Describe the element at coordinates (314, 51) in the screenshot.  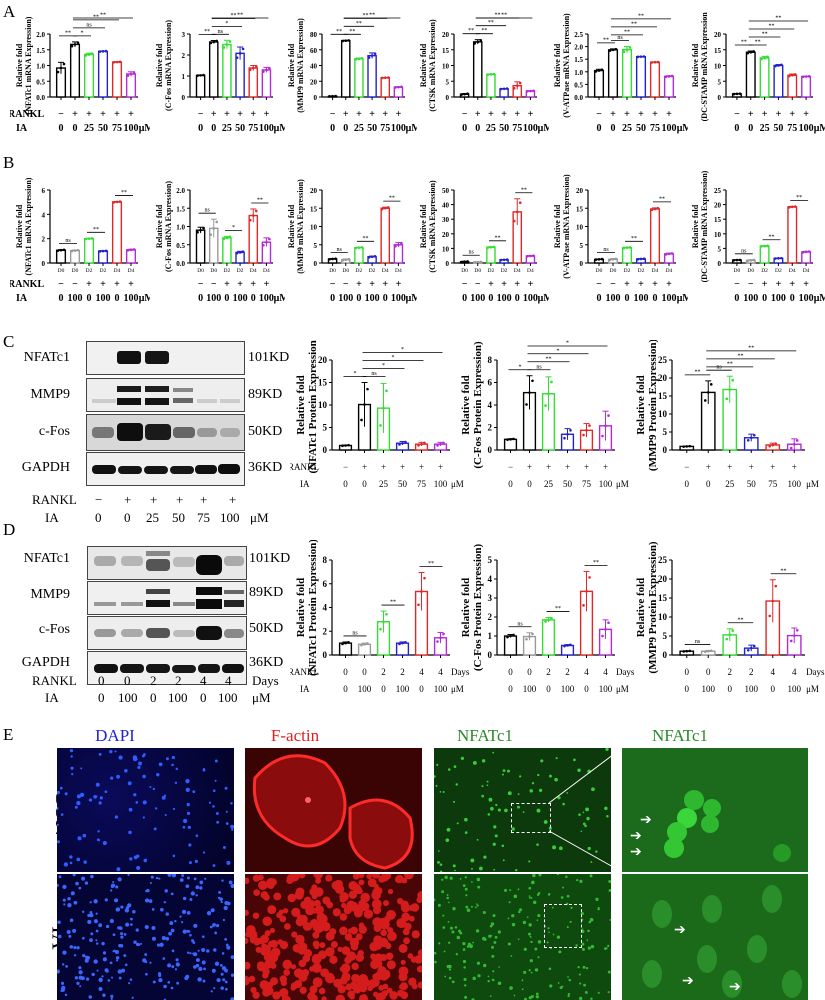
I see `svg-text: 60` at that location.